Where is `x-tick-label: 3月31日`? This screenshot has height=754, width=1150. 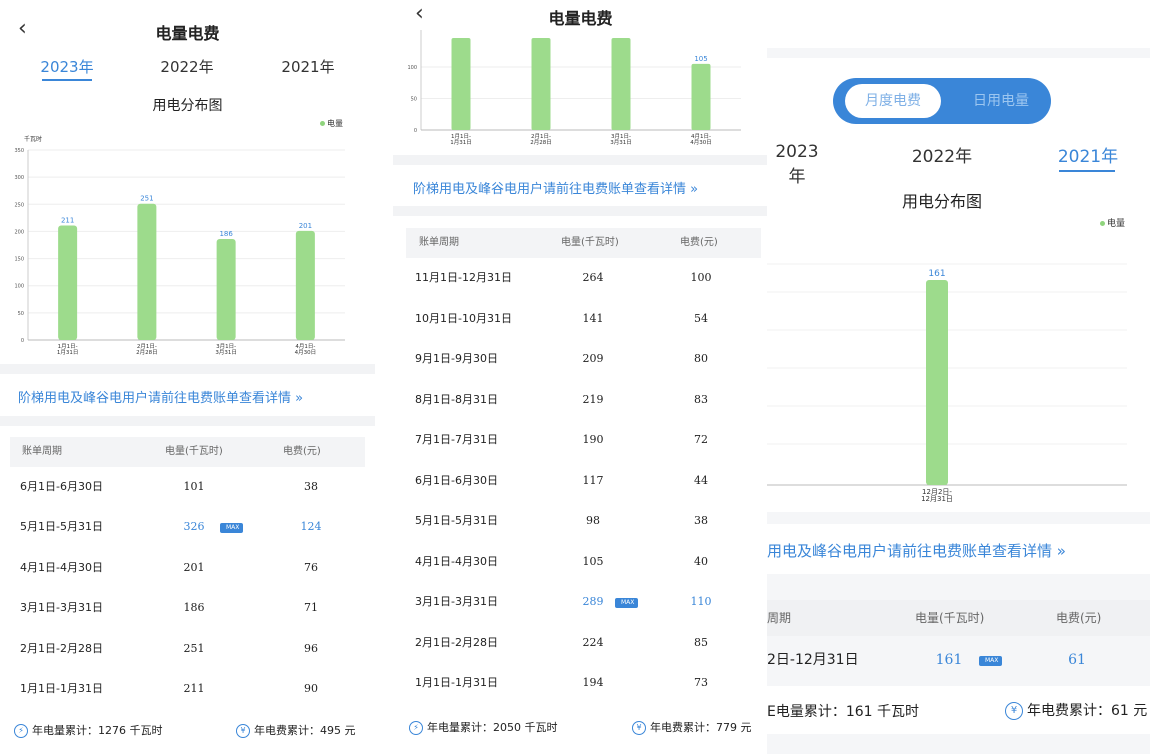 x-tick-label: 3月31日 is located at coordinates (621, 142).